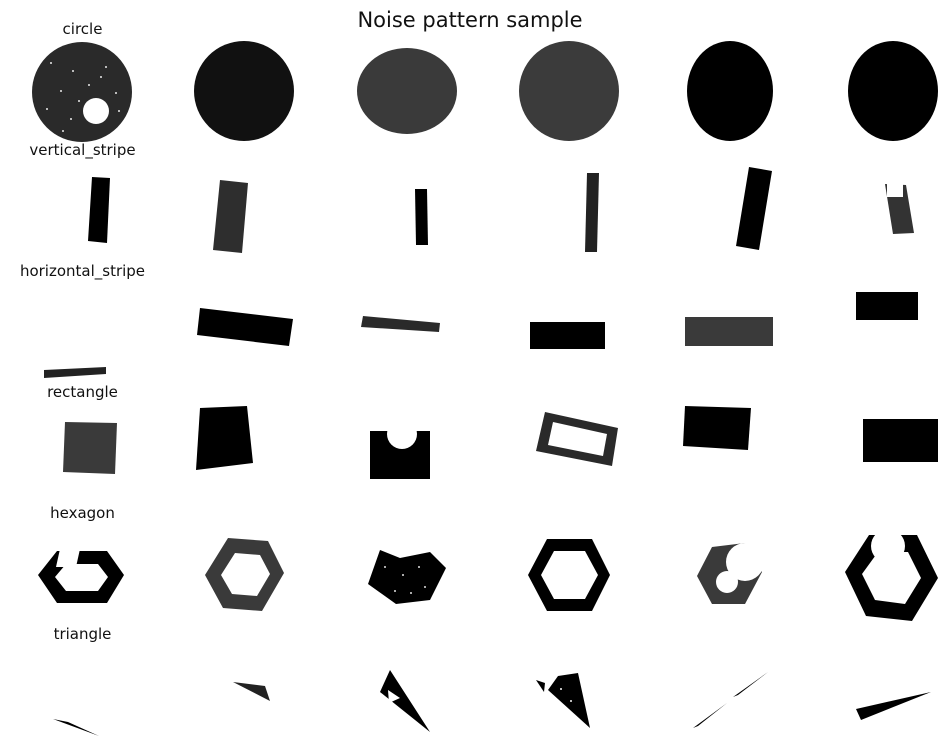 This screenshot has height=748, width=940. What do you see at coordinates (82, 392) in the screenshot?
I see `row-label-rectangle: rectangle` at bounding box center [82, 392].